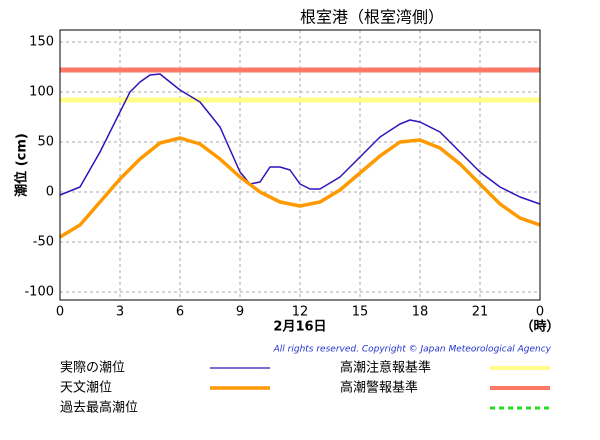 The height and width of the screenshot is (440, 600). I want to click on x-tick-label: 12, so click(300, 312).